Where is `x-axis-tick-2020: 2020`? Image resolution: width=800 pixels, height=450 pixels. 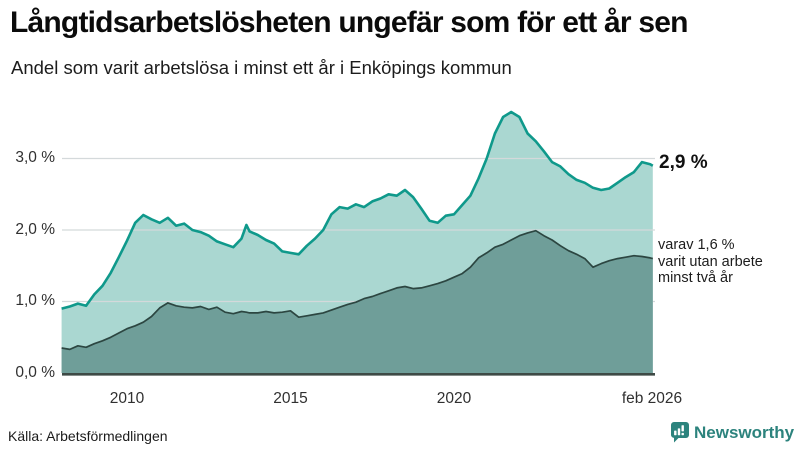 x-axis-tick-2020: 2020 is located at coordinates (454, 398).